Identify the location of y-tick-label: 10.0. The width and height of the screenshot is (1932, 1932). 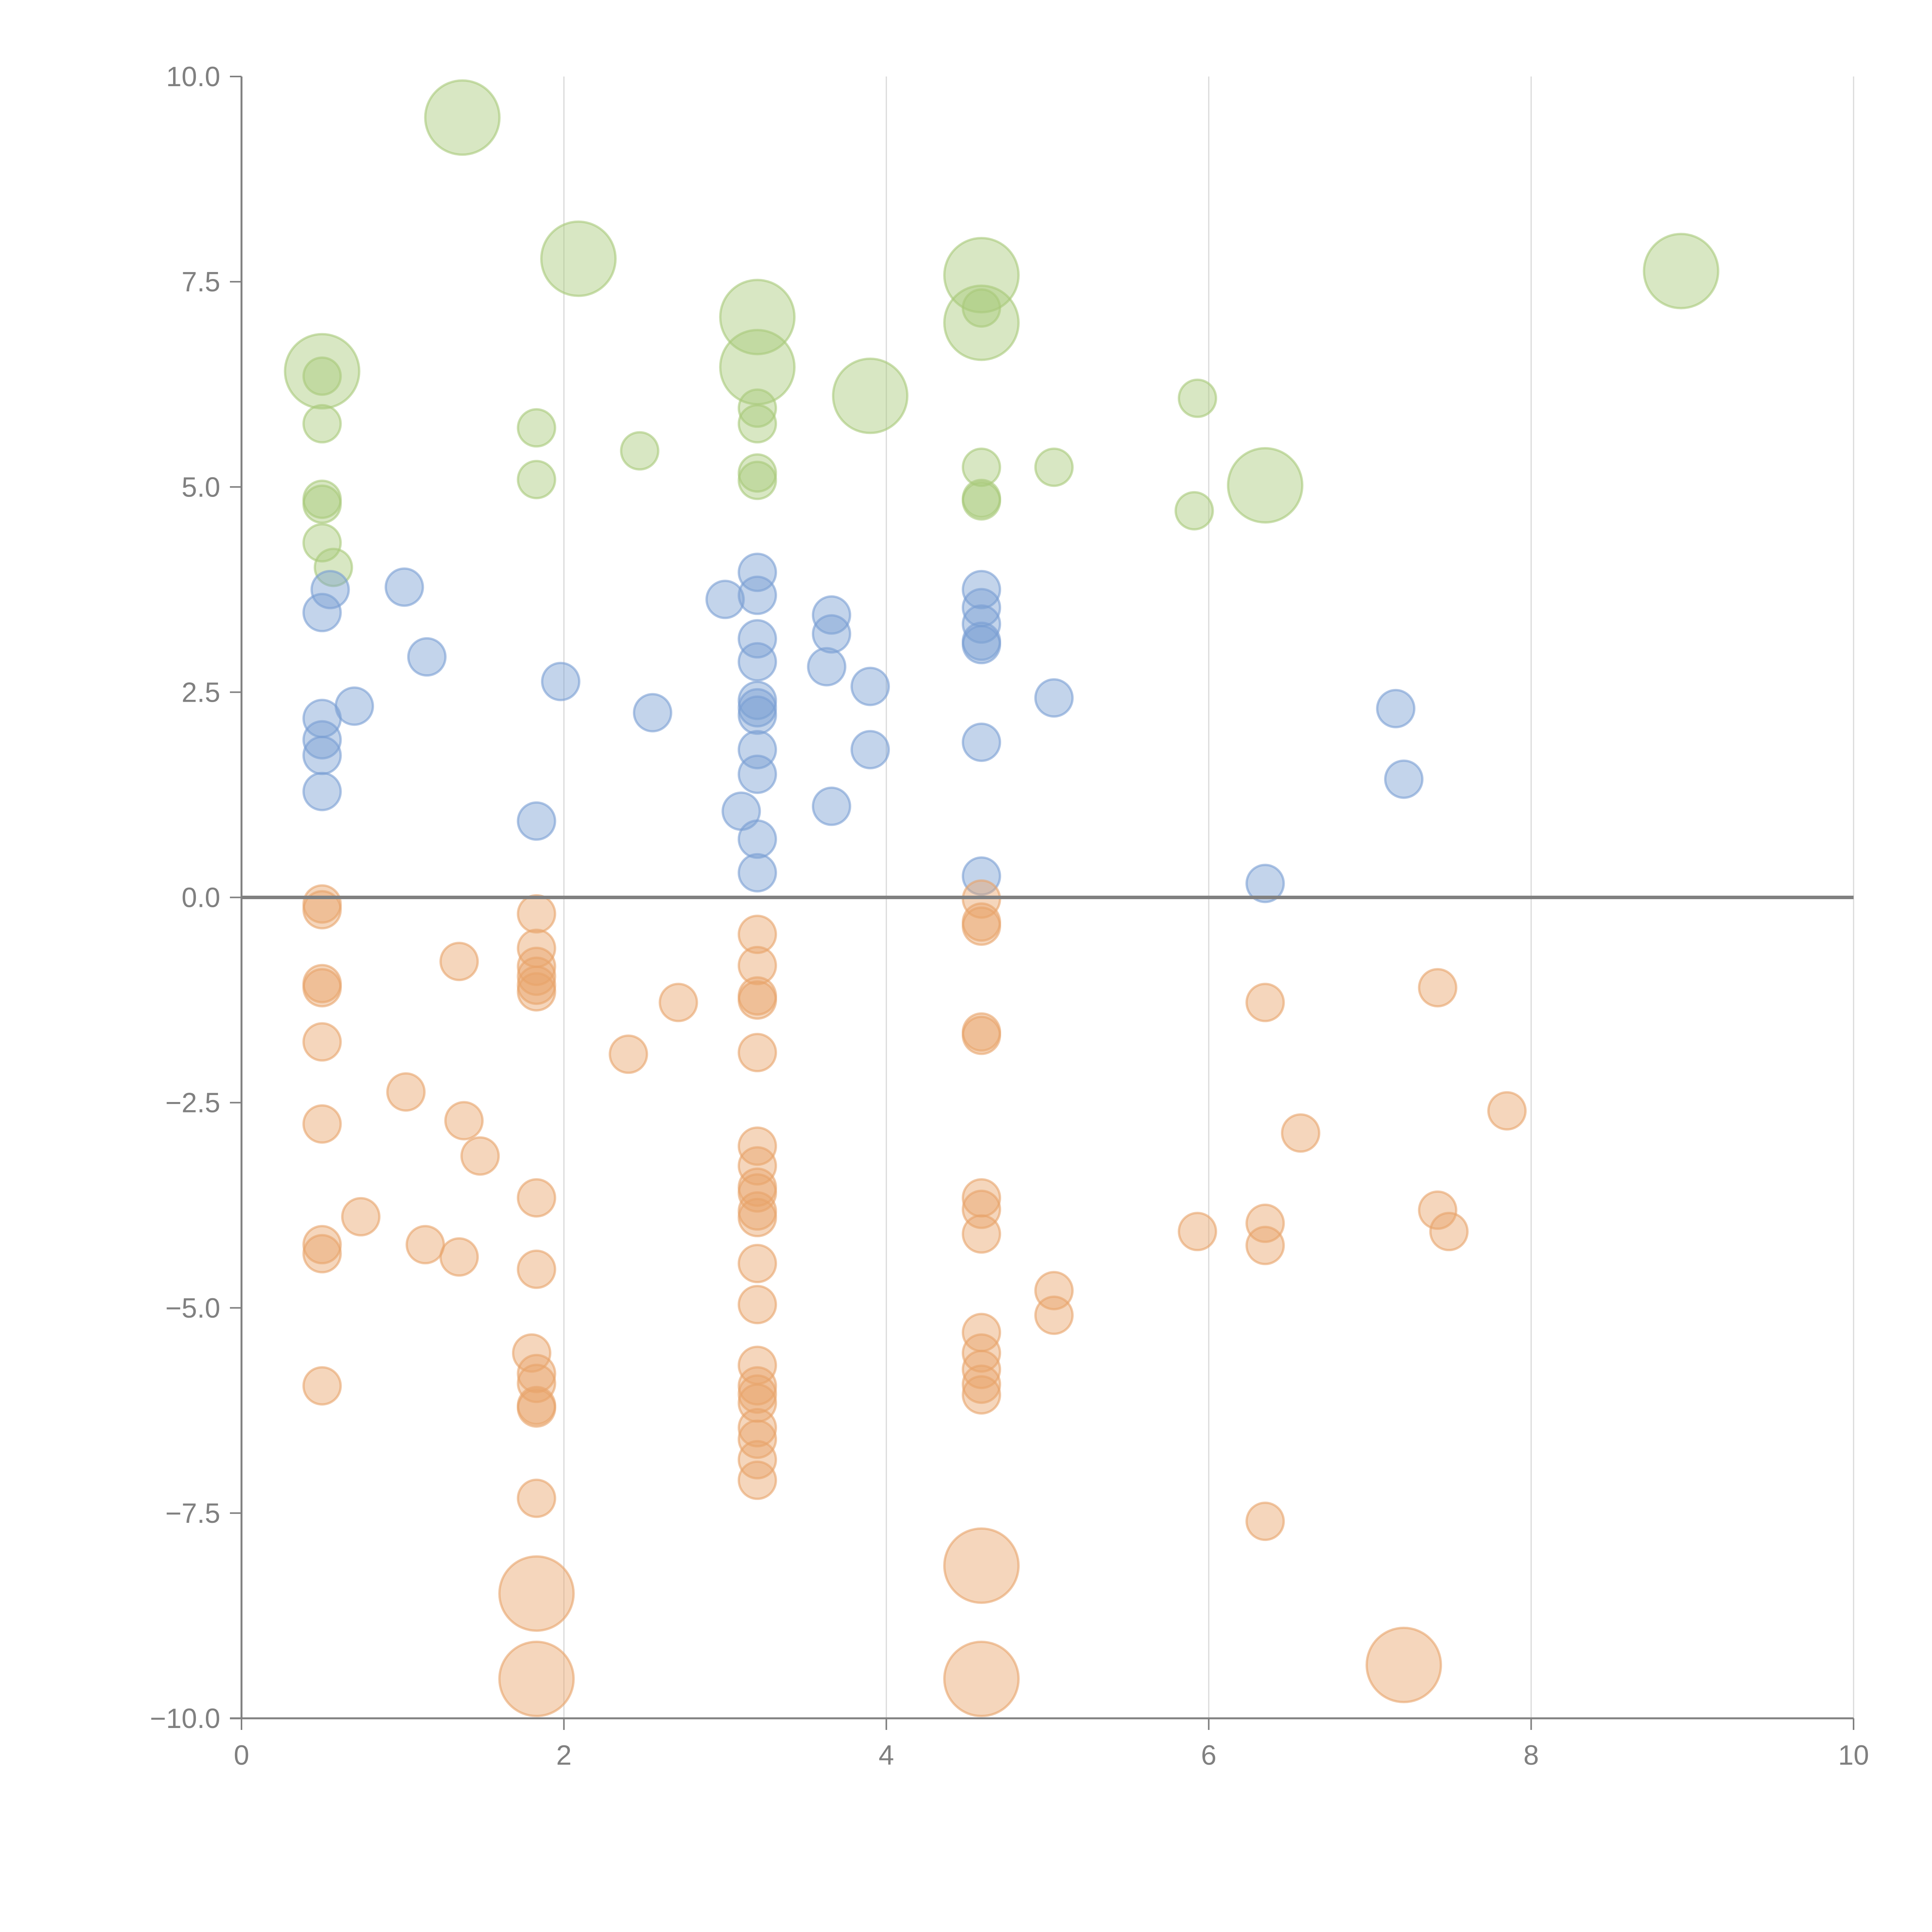
(193, 77).